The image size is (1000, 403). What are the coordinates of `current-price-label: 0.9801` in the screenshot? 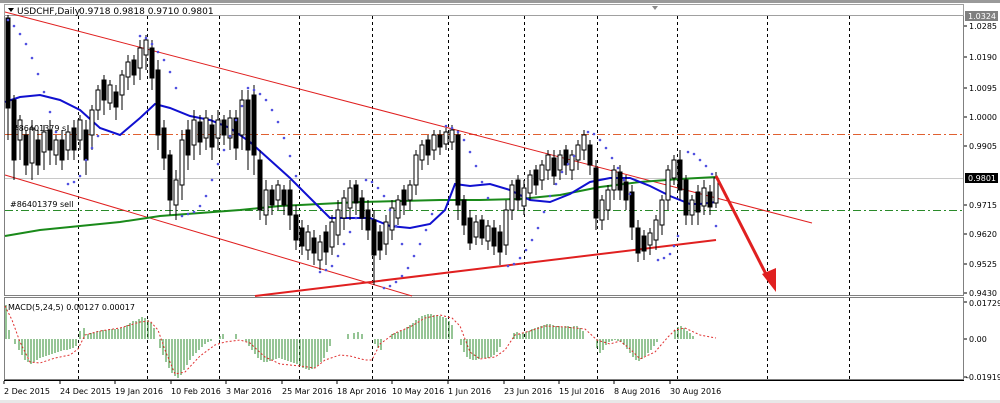 It's located at (982, 178).